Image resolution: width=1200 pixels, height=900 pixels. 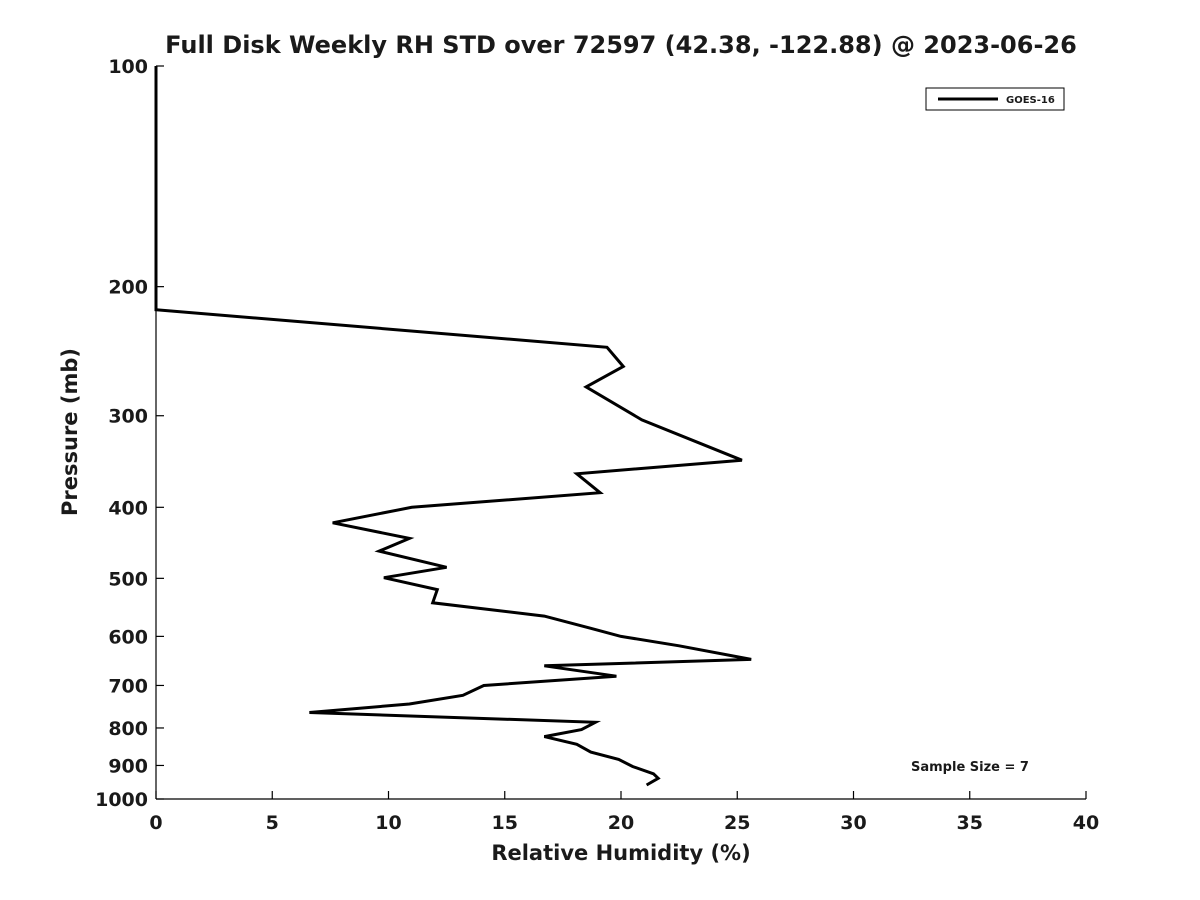 I want to click on y-tick-label: 300, so click(x=128, y=417).